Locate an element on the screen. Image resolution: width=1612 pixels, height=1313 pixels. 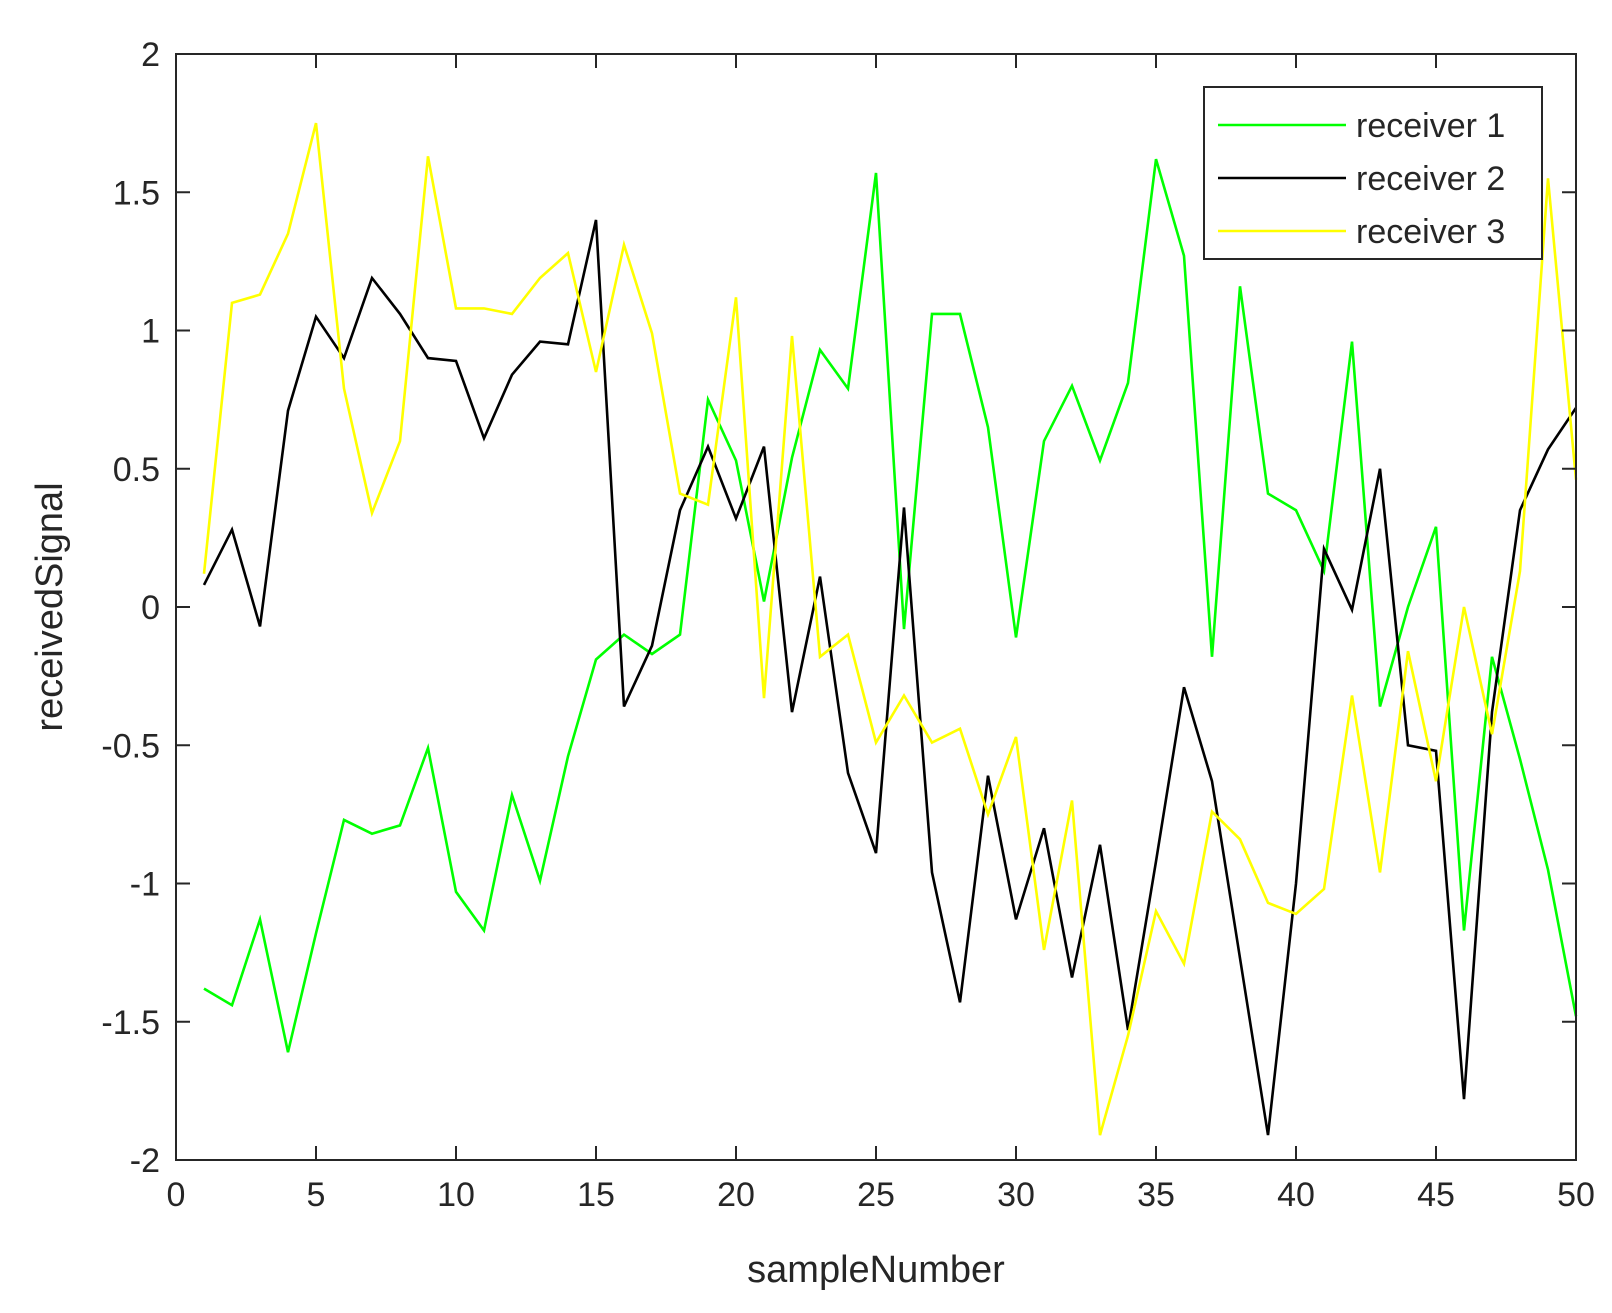
x-tick-label: 25 is located at coordinates (876, 1195).